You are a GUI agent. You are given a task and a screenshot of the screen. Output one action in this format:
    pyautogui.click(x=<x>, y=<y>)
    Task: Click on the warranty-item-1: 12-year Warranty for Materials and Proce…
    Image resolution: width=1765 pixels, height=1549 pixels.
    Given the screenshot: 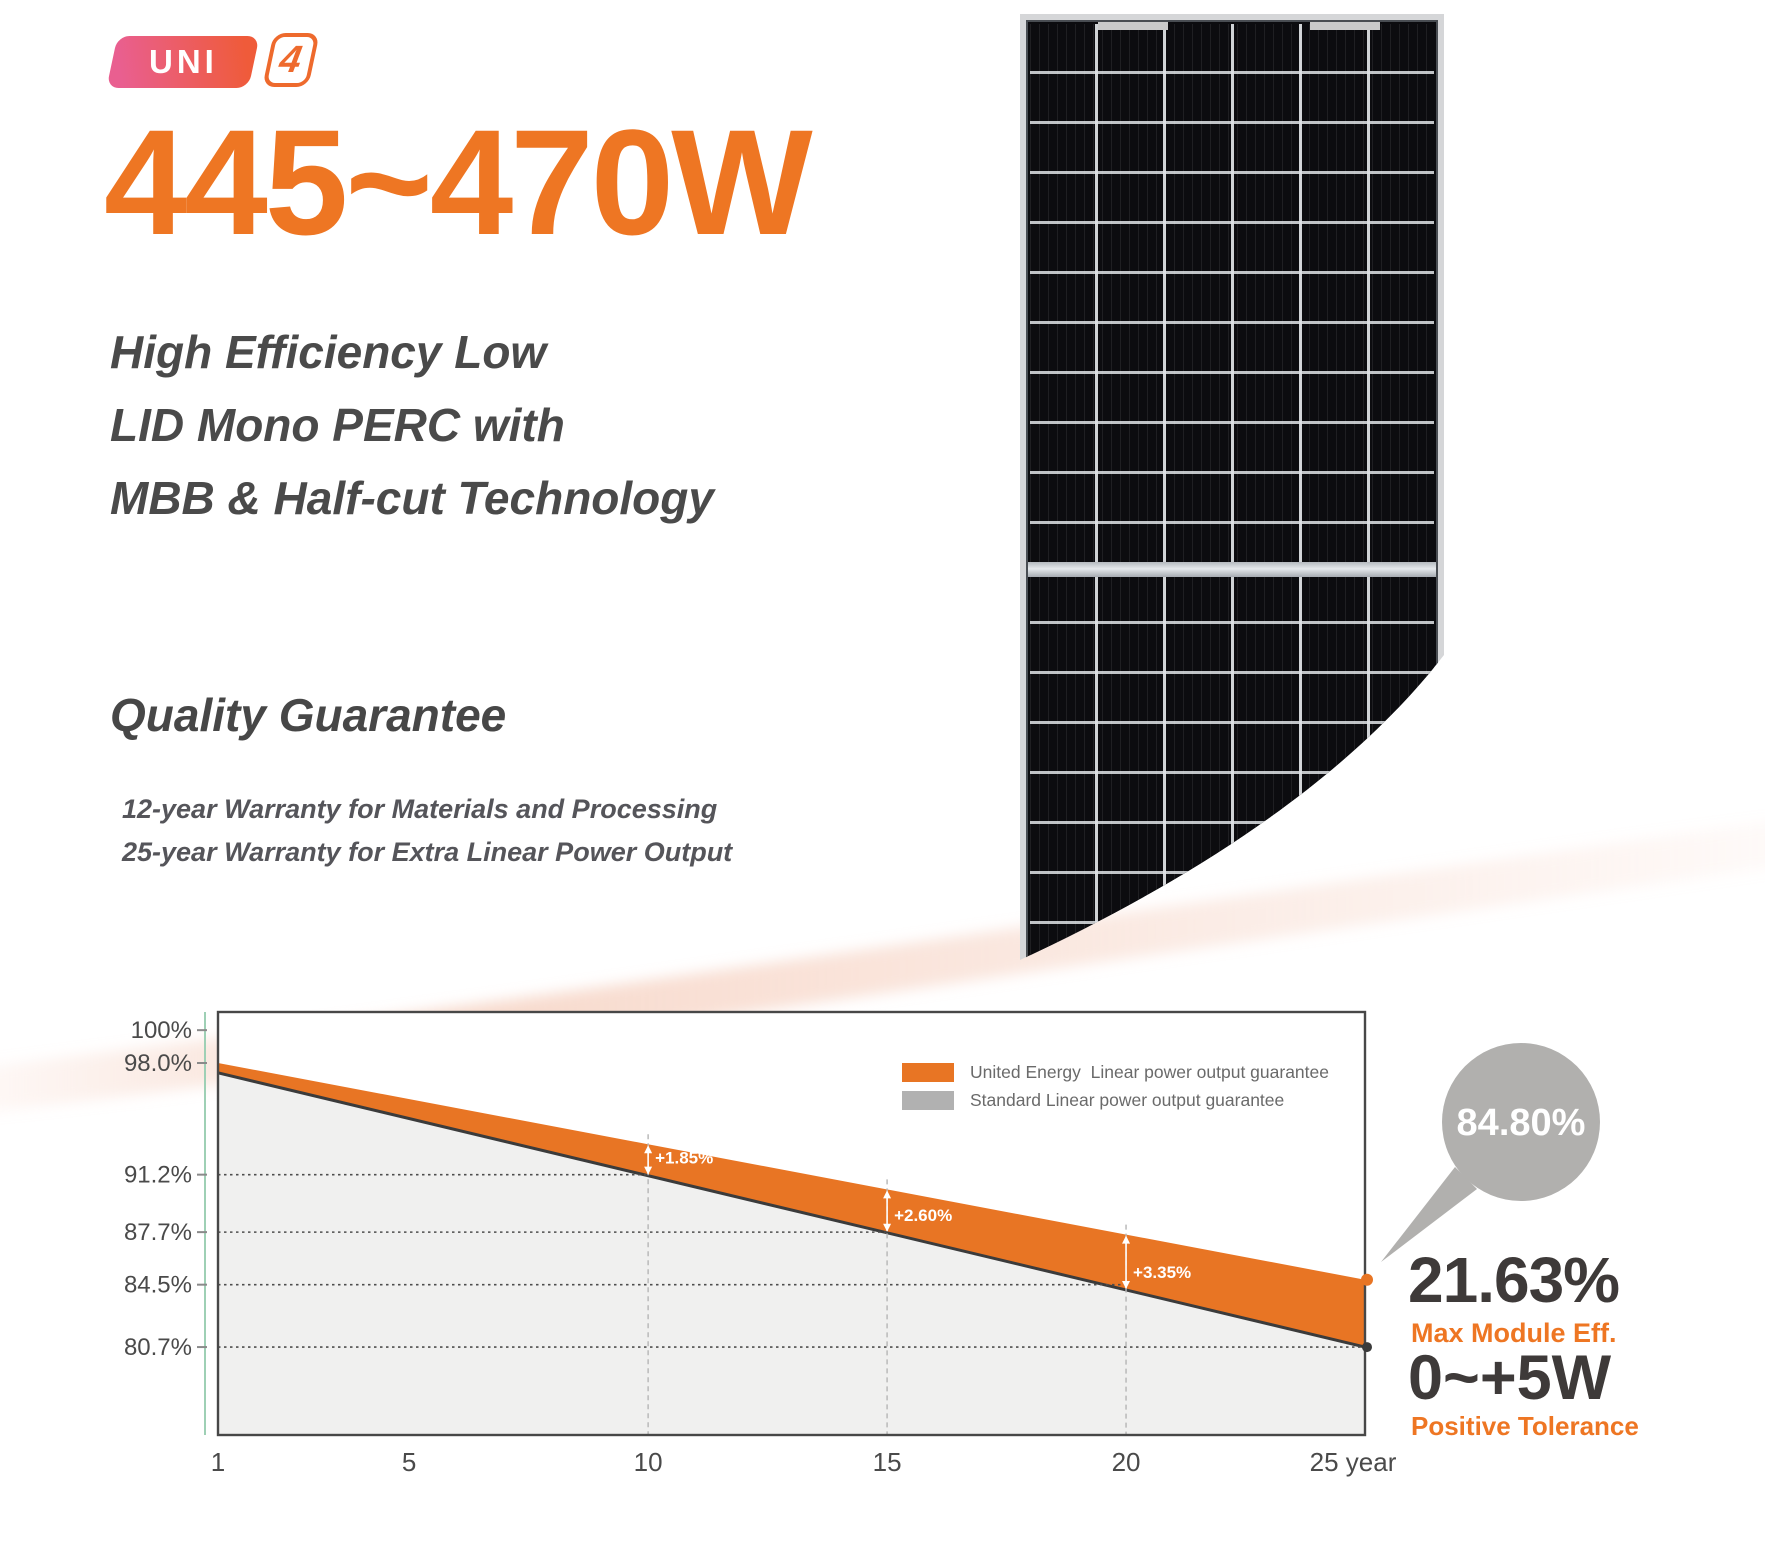 What is the action you would take?
    pyautogui.click(x=420, y=809)
    